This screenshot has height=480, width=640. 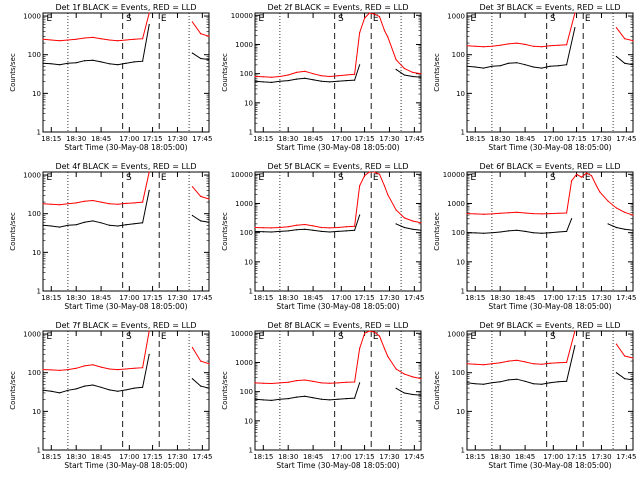 What do you see at coordinates (337, 147) in the screenshot?
I see `x-axis-label: Start Time (30-May-08 18:05:00)` at bounding box center [337, 147].